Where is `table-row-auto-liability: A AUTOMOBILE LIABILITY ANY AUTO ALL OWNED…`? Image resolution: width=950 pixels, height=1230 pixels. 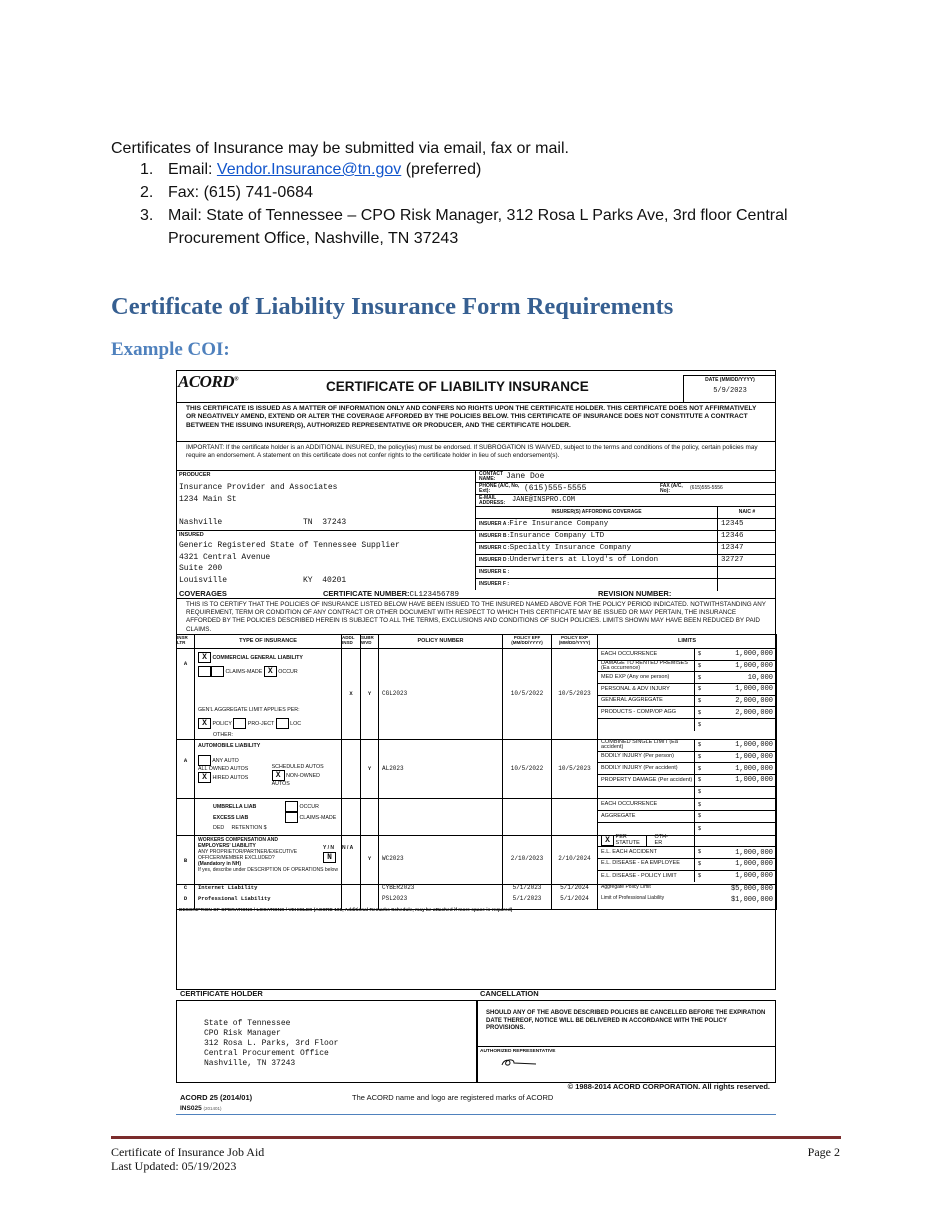 table-row-auto-liability: A AUTOMOBILE LIABILITY ANY AUTO ALL OWNED… is located at coordinates (476, 769).